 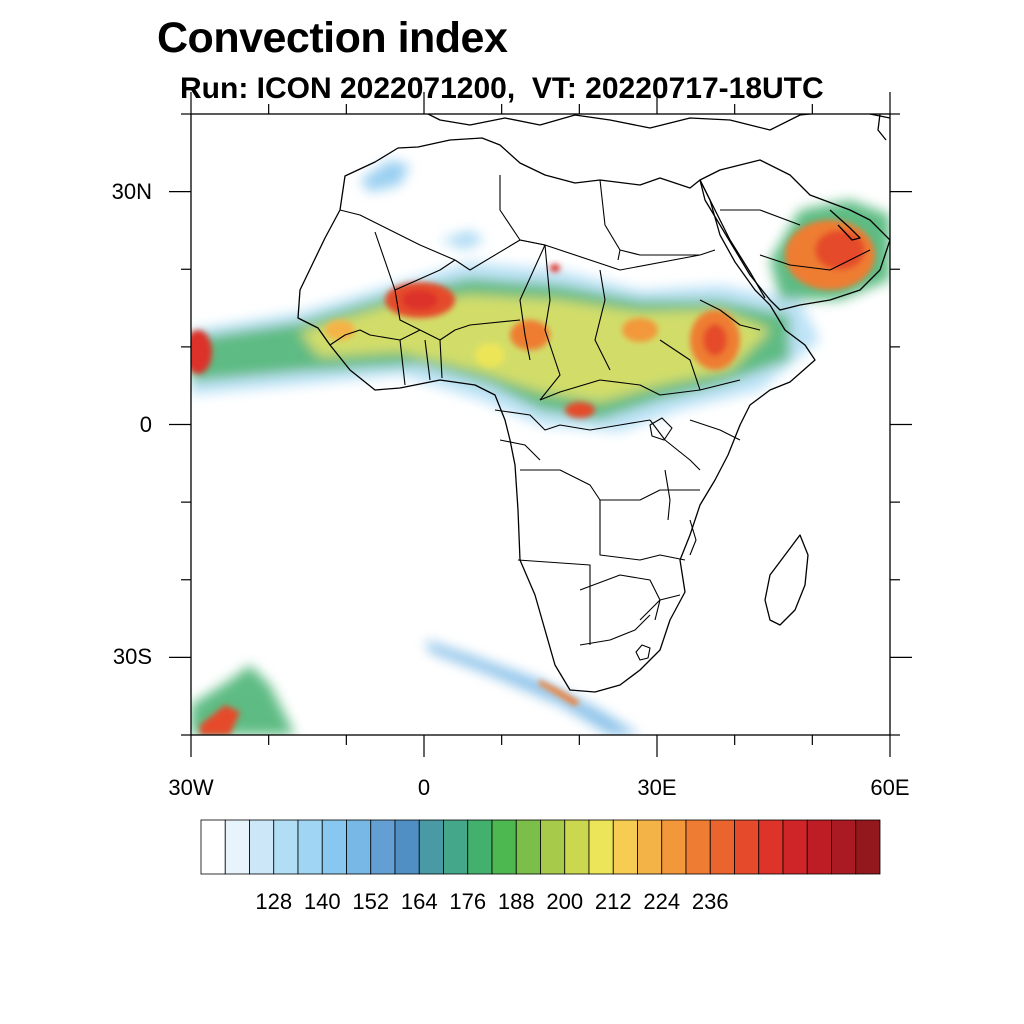 What do you see at coordinates (658, 122) in the screenshot?
I see `europe-coast` at bounding box center [658, 122].